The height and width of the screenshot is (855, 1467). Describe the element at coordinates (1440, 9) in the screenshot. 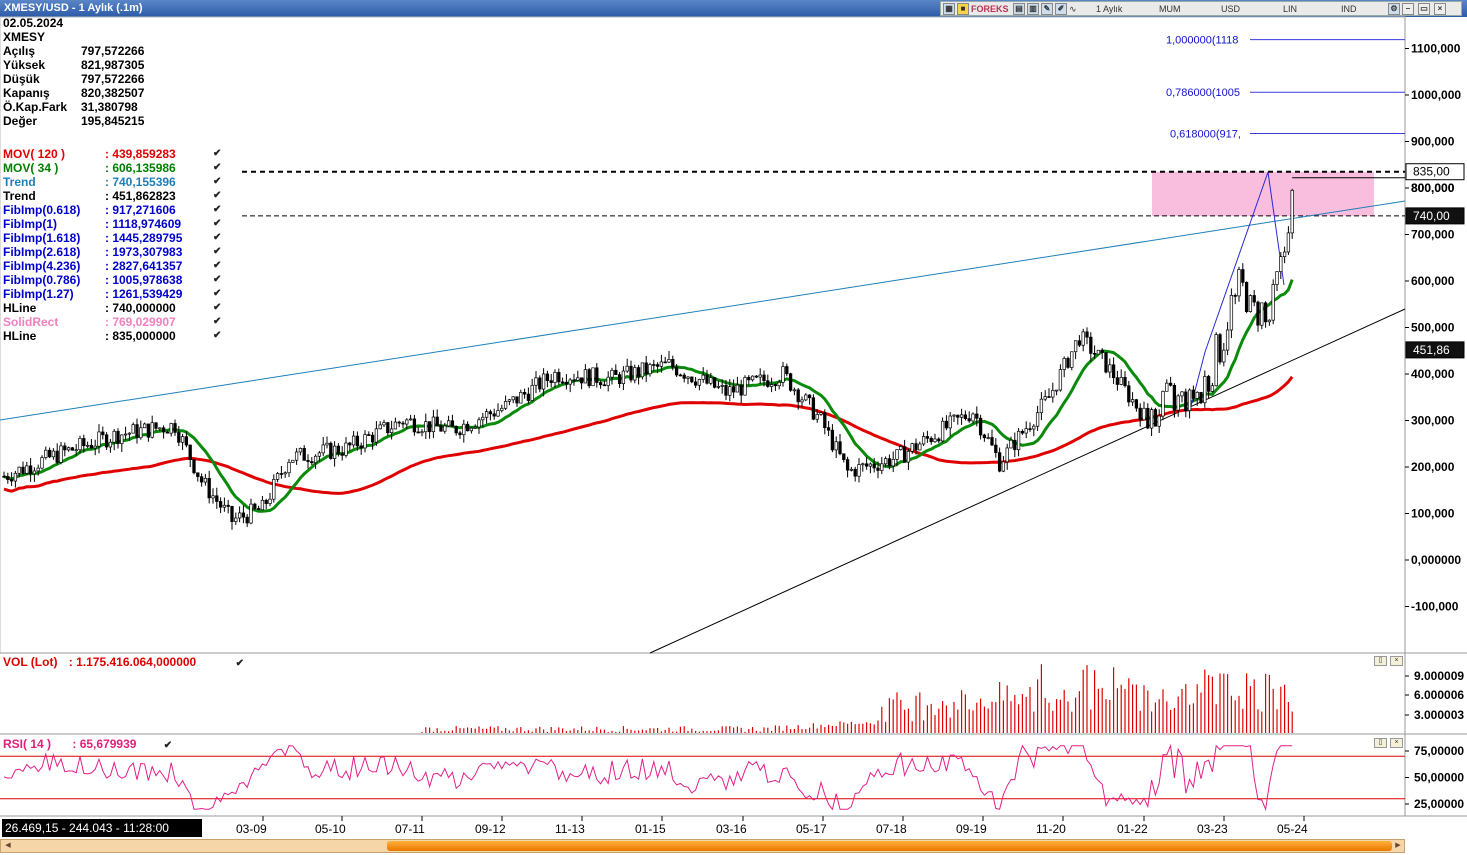

I see `close-icon: ×` at that location.